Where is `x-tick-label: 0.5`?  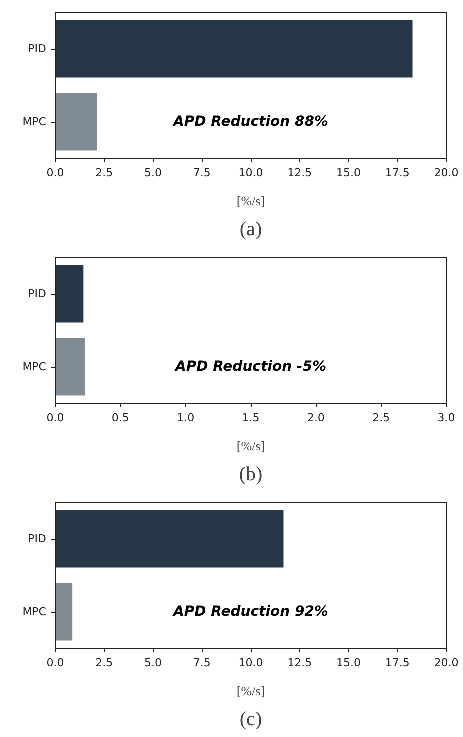
x-tick-label: 0.5 is located at coordinates (121, 418).